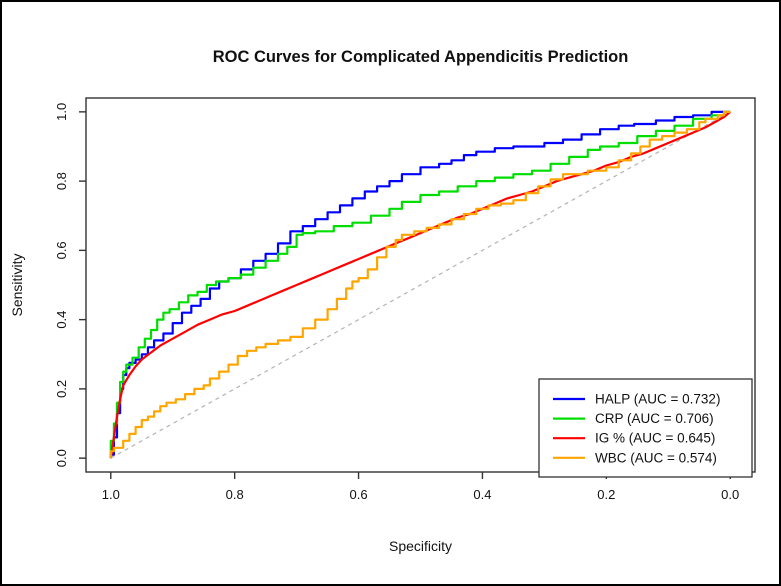 The width and height of the screenshot is (781, 586). Describe the element at coordinates (61, 250) in the screenshot. I see `y-tick-label: 0.6` at that location.